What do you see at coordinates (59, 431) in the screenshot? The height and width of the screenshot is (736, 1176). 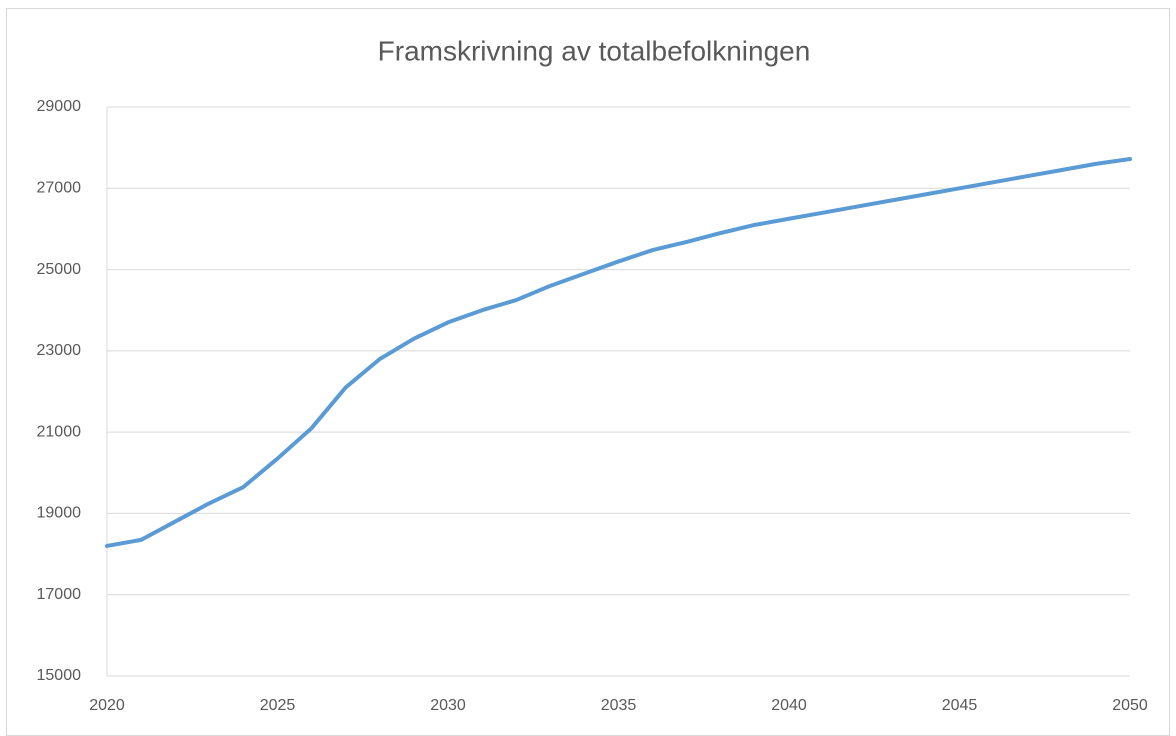 I see `y-tick-label: 21000` at bounding box center [59, 431].